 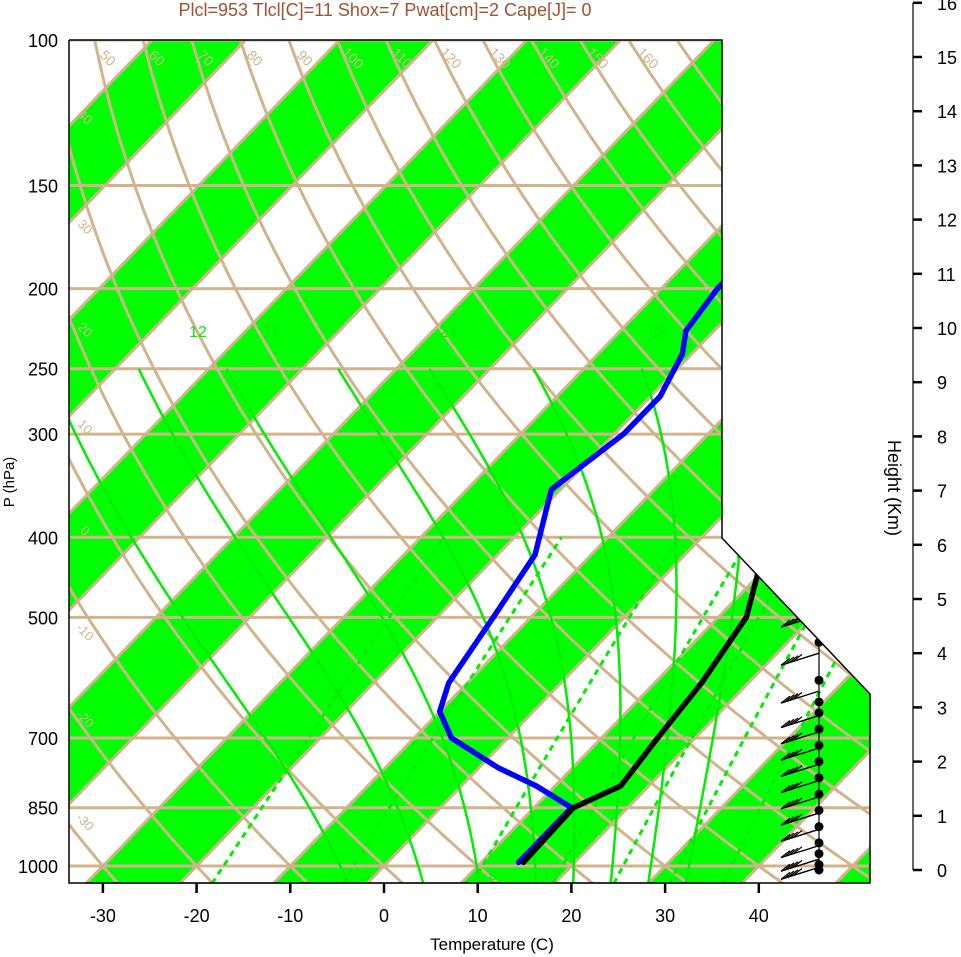 What do you see at coordinates (448, 332) in the screenshot?
I see `moist-adiabat-label: 24` at bounding box center [448, 332].